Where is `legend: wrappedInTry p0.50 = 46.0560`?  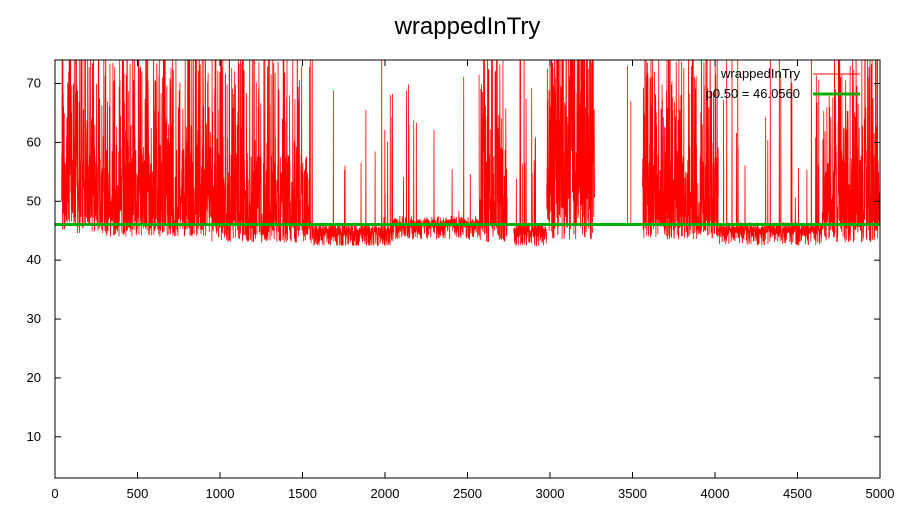 legend: wrappedInTry p0.50 = 46.0560 is located at coordinates (783, 83).